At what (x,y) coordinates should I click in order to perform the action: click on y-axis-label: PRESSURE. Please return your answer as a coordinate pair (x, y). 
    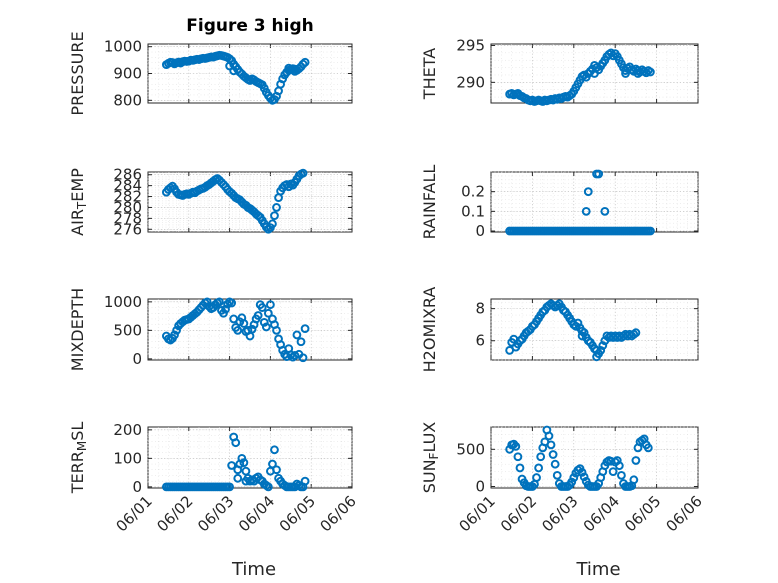
    Looking at the image, I should click on (77, 73).